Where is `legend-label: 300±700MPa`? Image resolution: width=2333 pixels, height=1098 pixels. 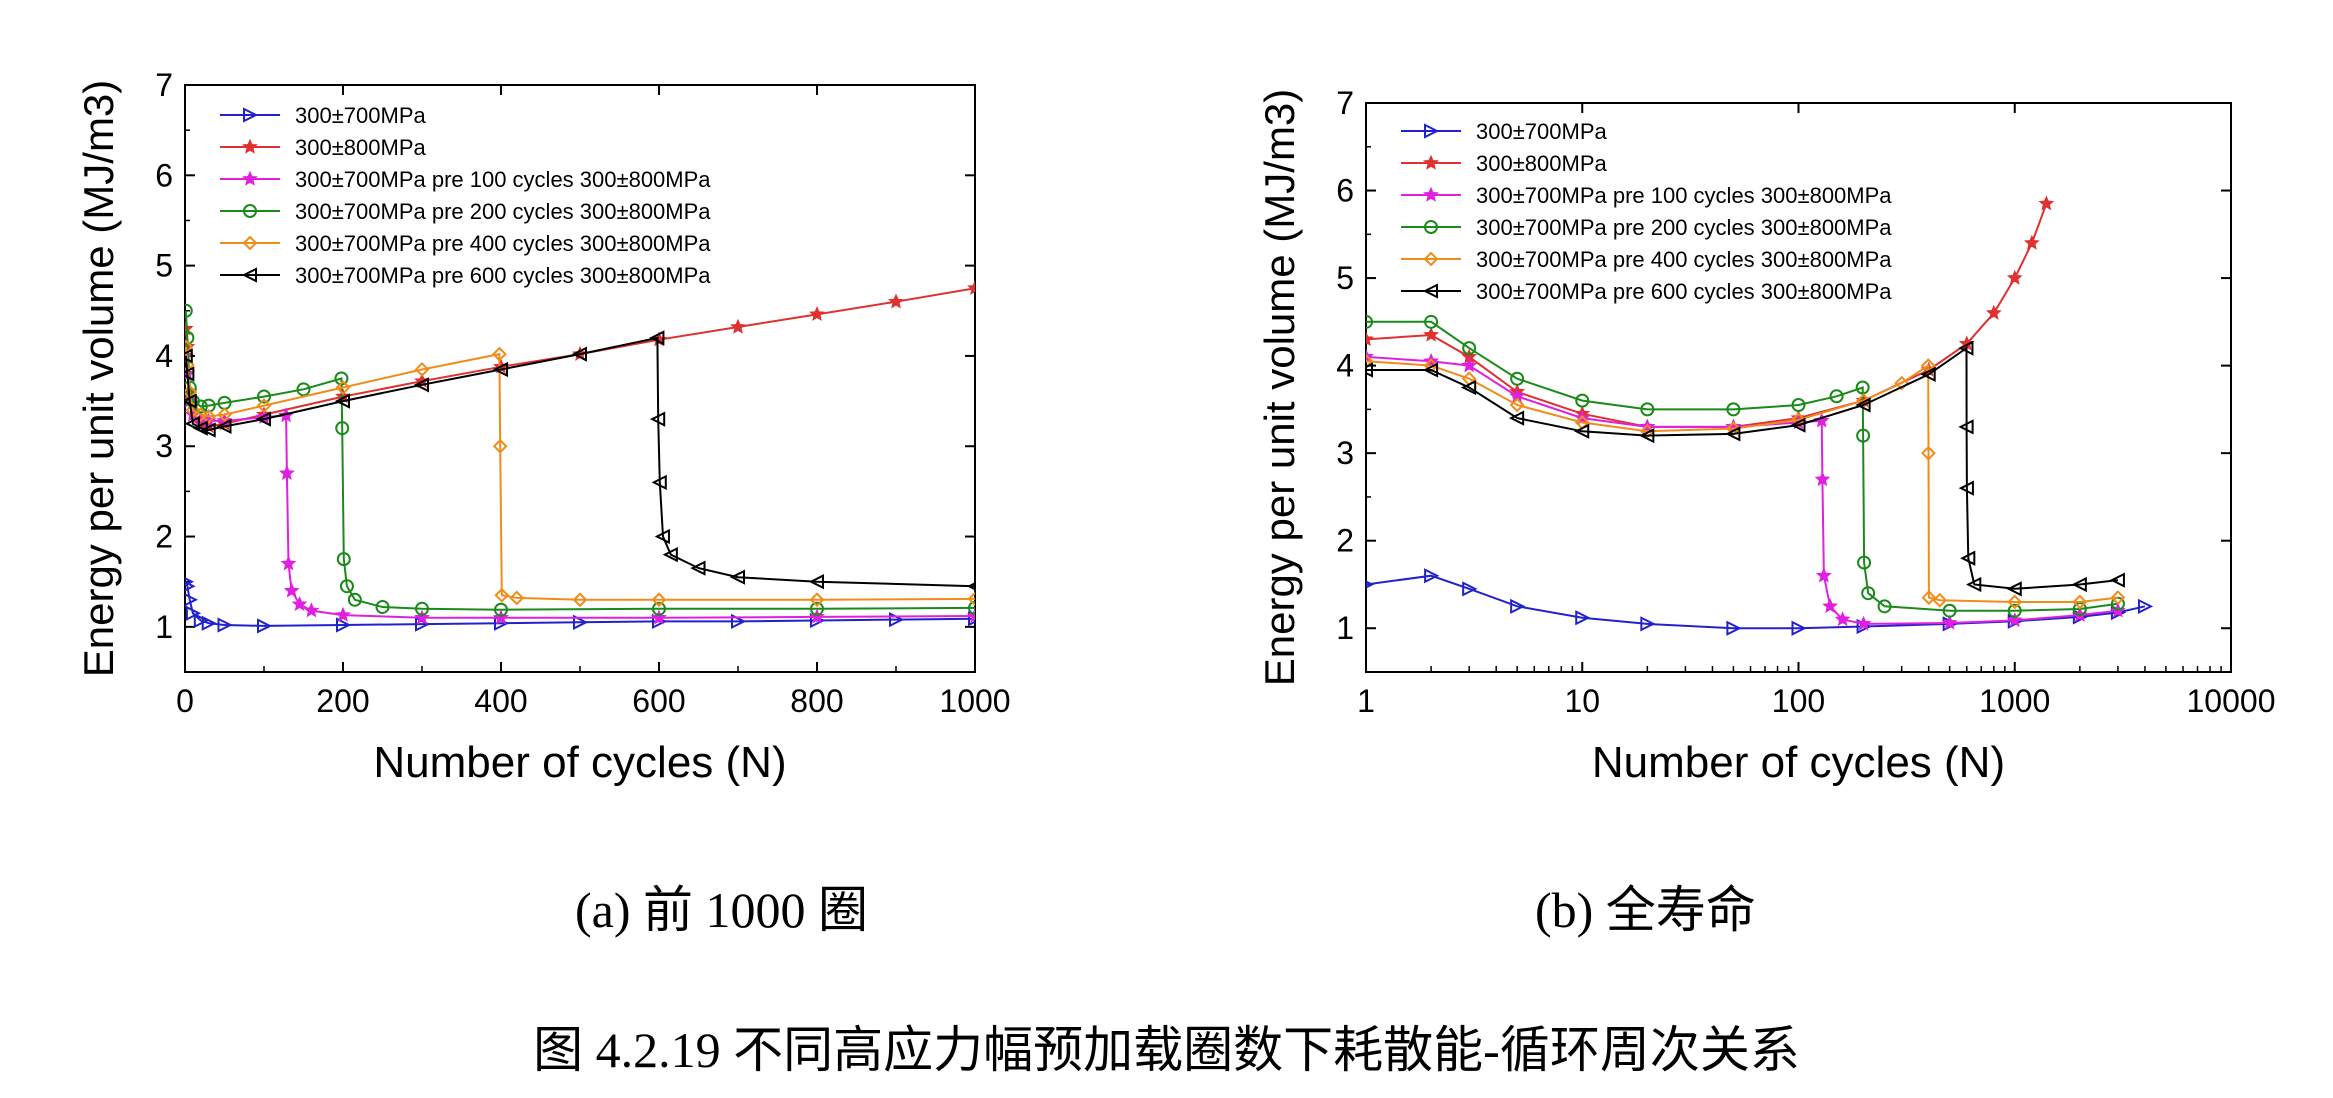
legend-label: 300±700MPa is located at coordinates (360, 115).